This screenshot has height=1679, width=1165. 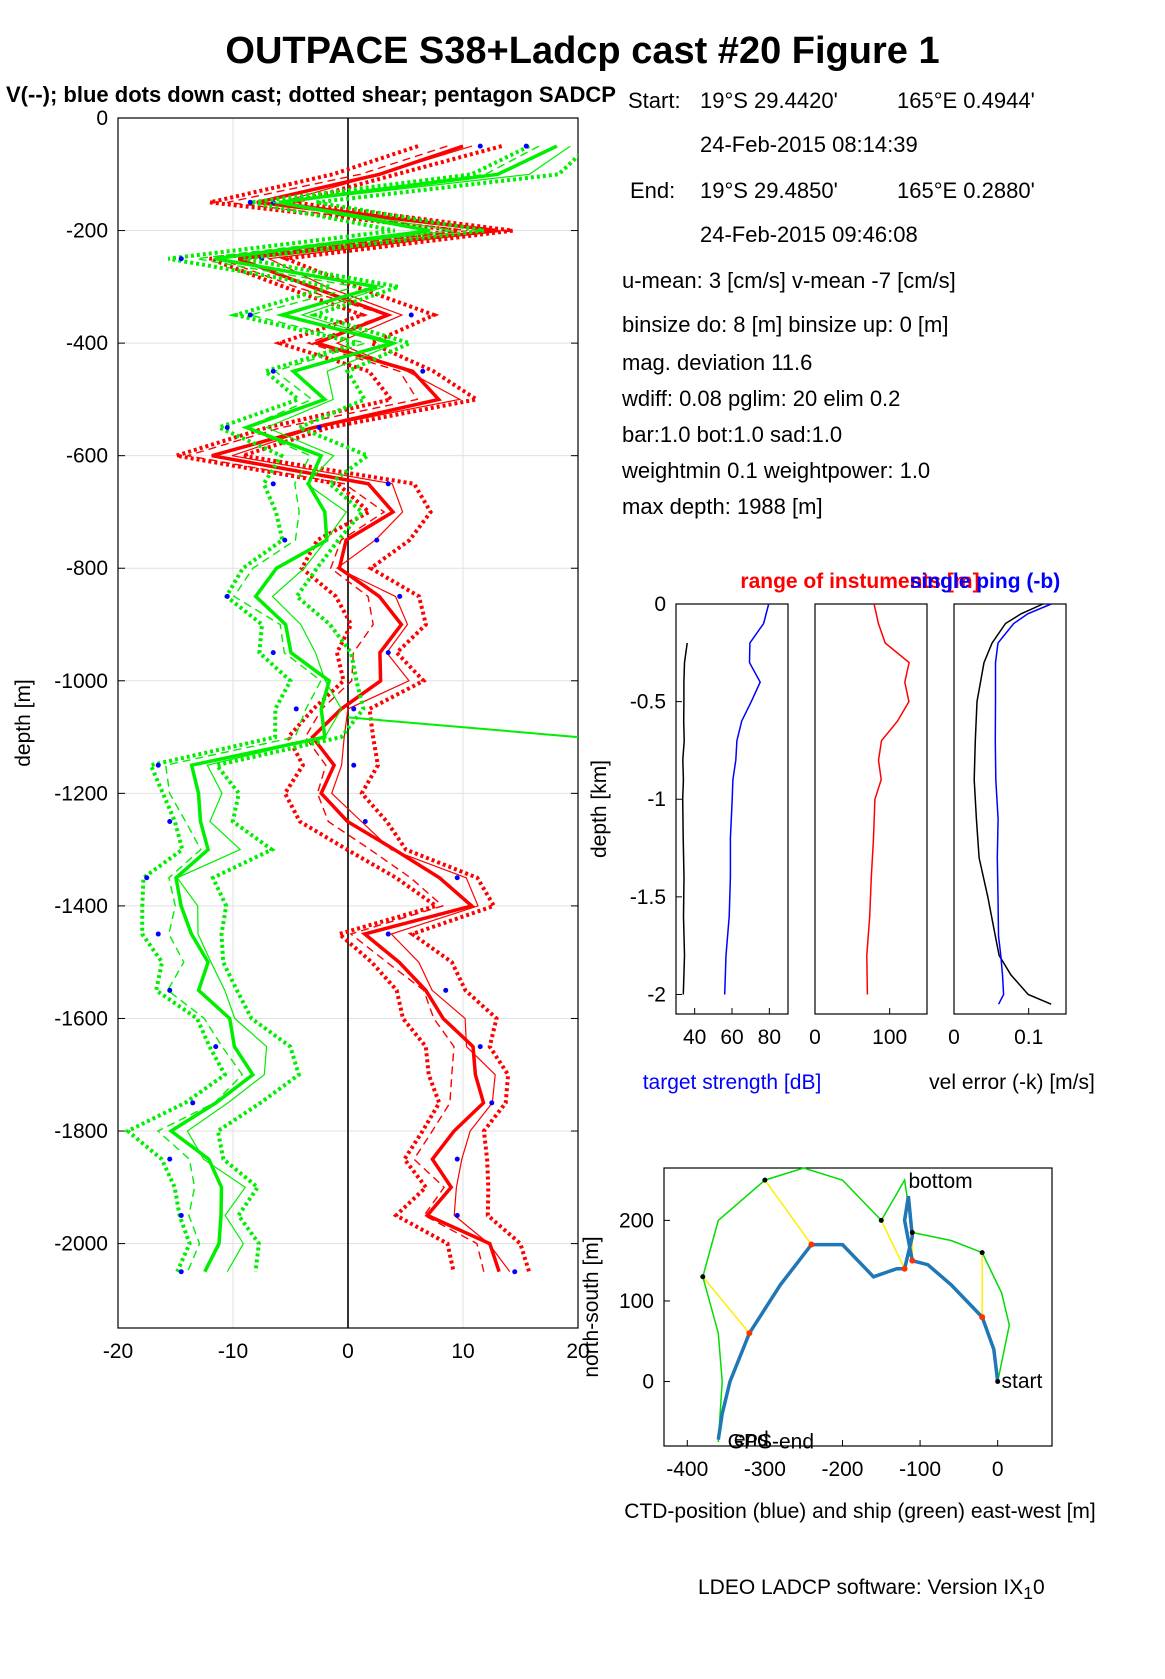 What do you see at coordinates (1022, 1381) in the screenshot?
I see `start-label: start` at bounding box center [1022, 1381].